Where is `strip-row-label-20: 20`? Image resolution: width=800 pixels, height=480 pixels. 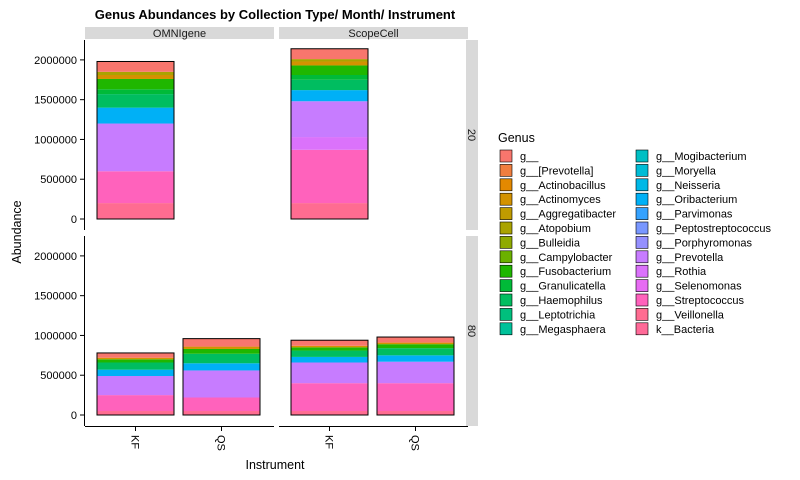
strip-row-label-20: 20 is located at coordinates (471, 135).